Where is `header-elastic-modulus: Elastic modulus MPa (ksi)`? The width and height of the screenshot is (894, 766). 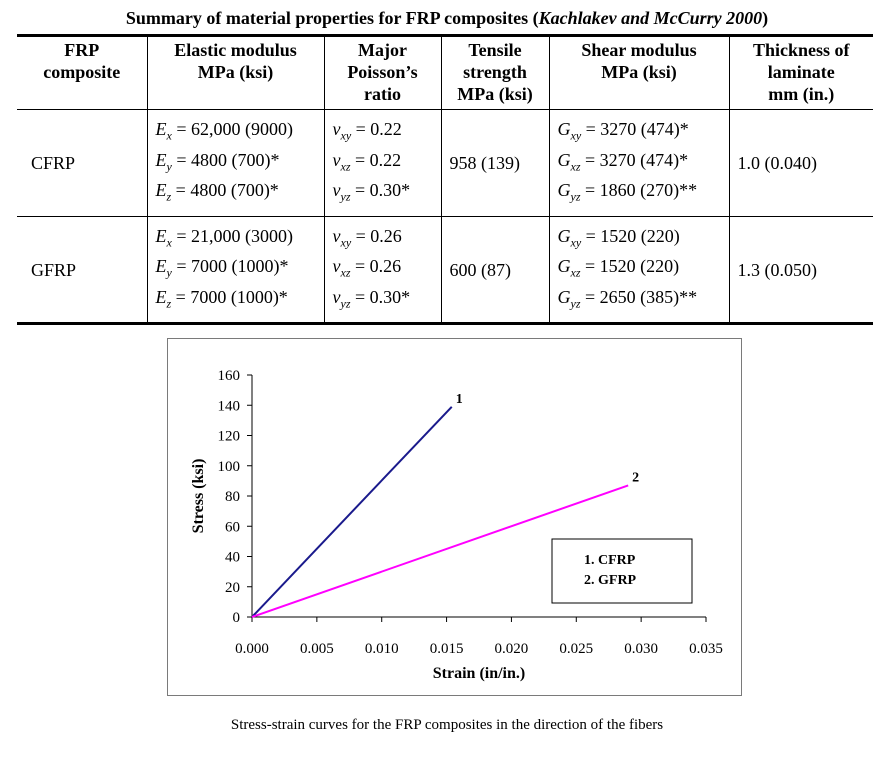 header-elastic-modulus: Elastic modulus MPa (ksi) is located at coordinates (235, 72).